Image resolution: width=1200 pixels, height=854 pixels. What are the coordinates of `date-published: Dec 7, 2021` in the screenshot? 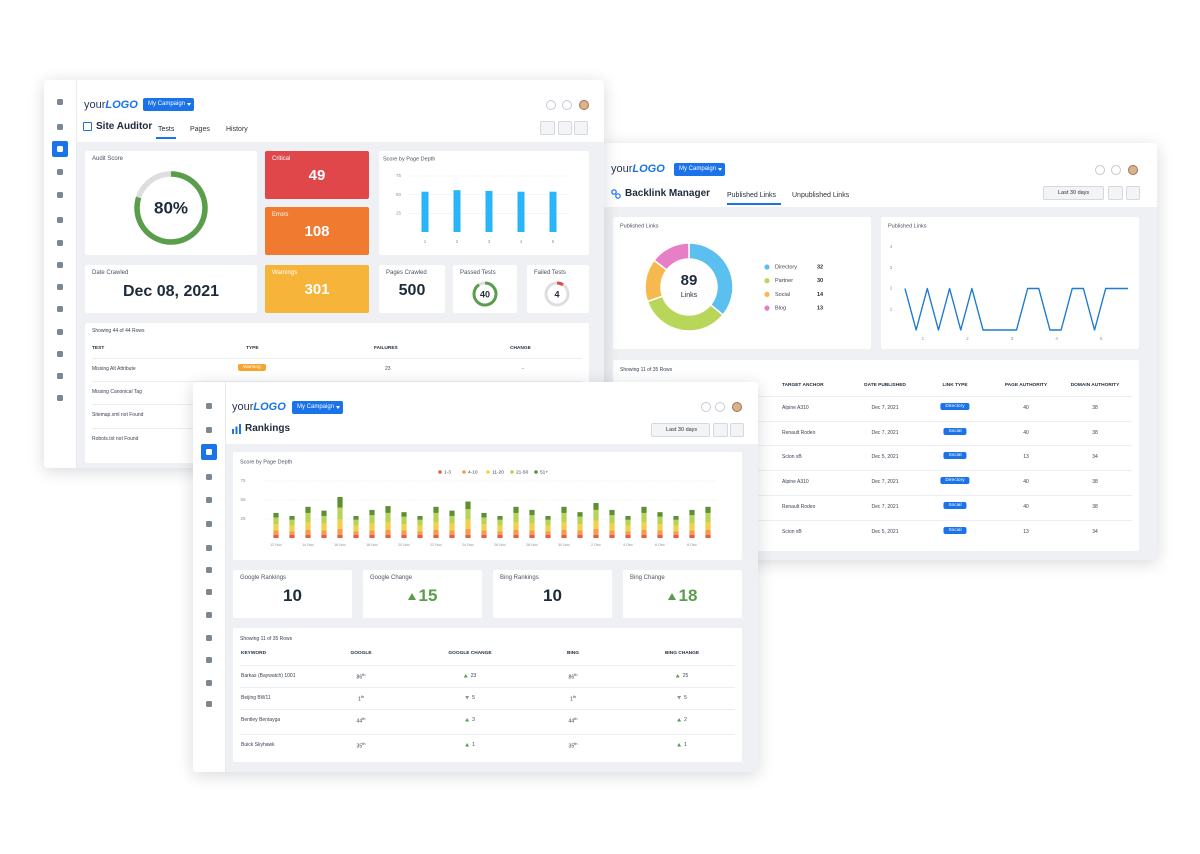 It's located at (885, 408).